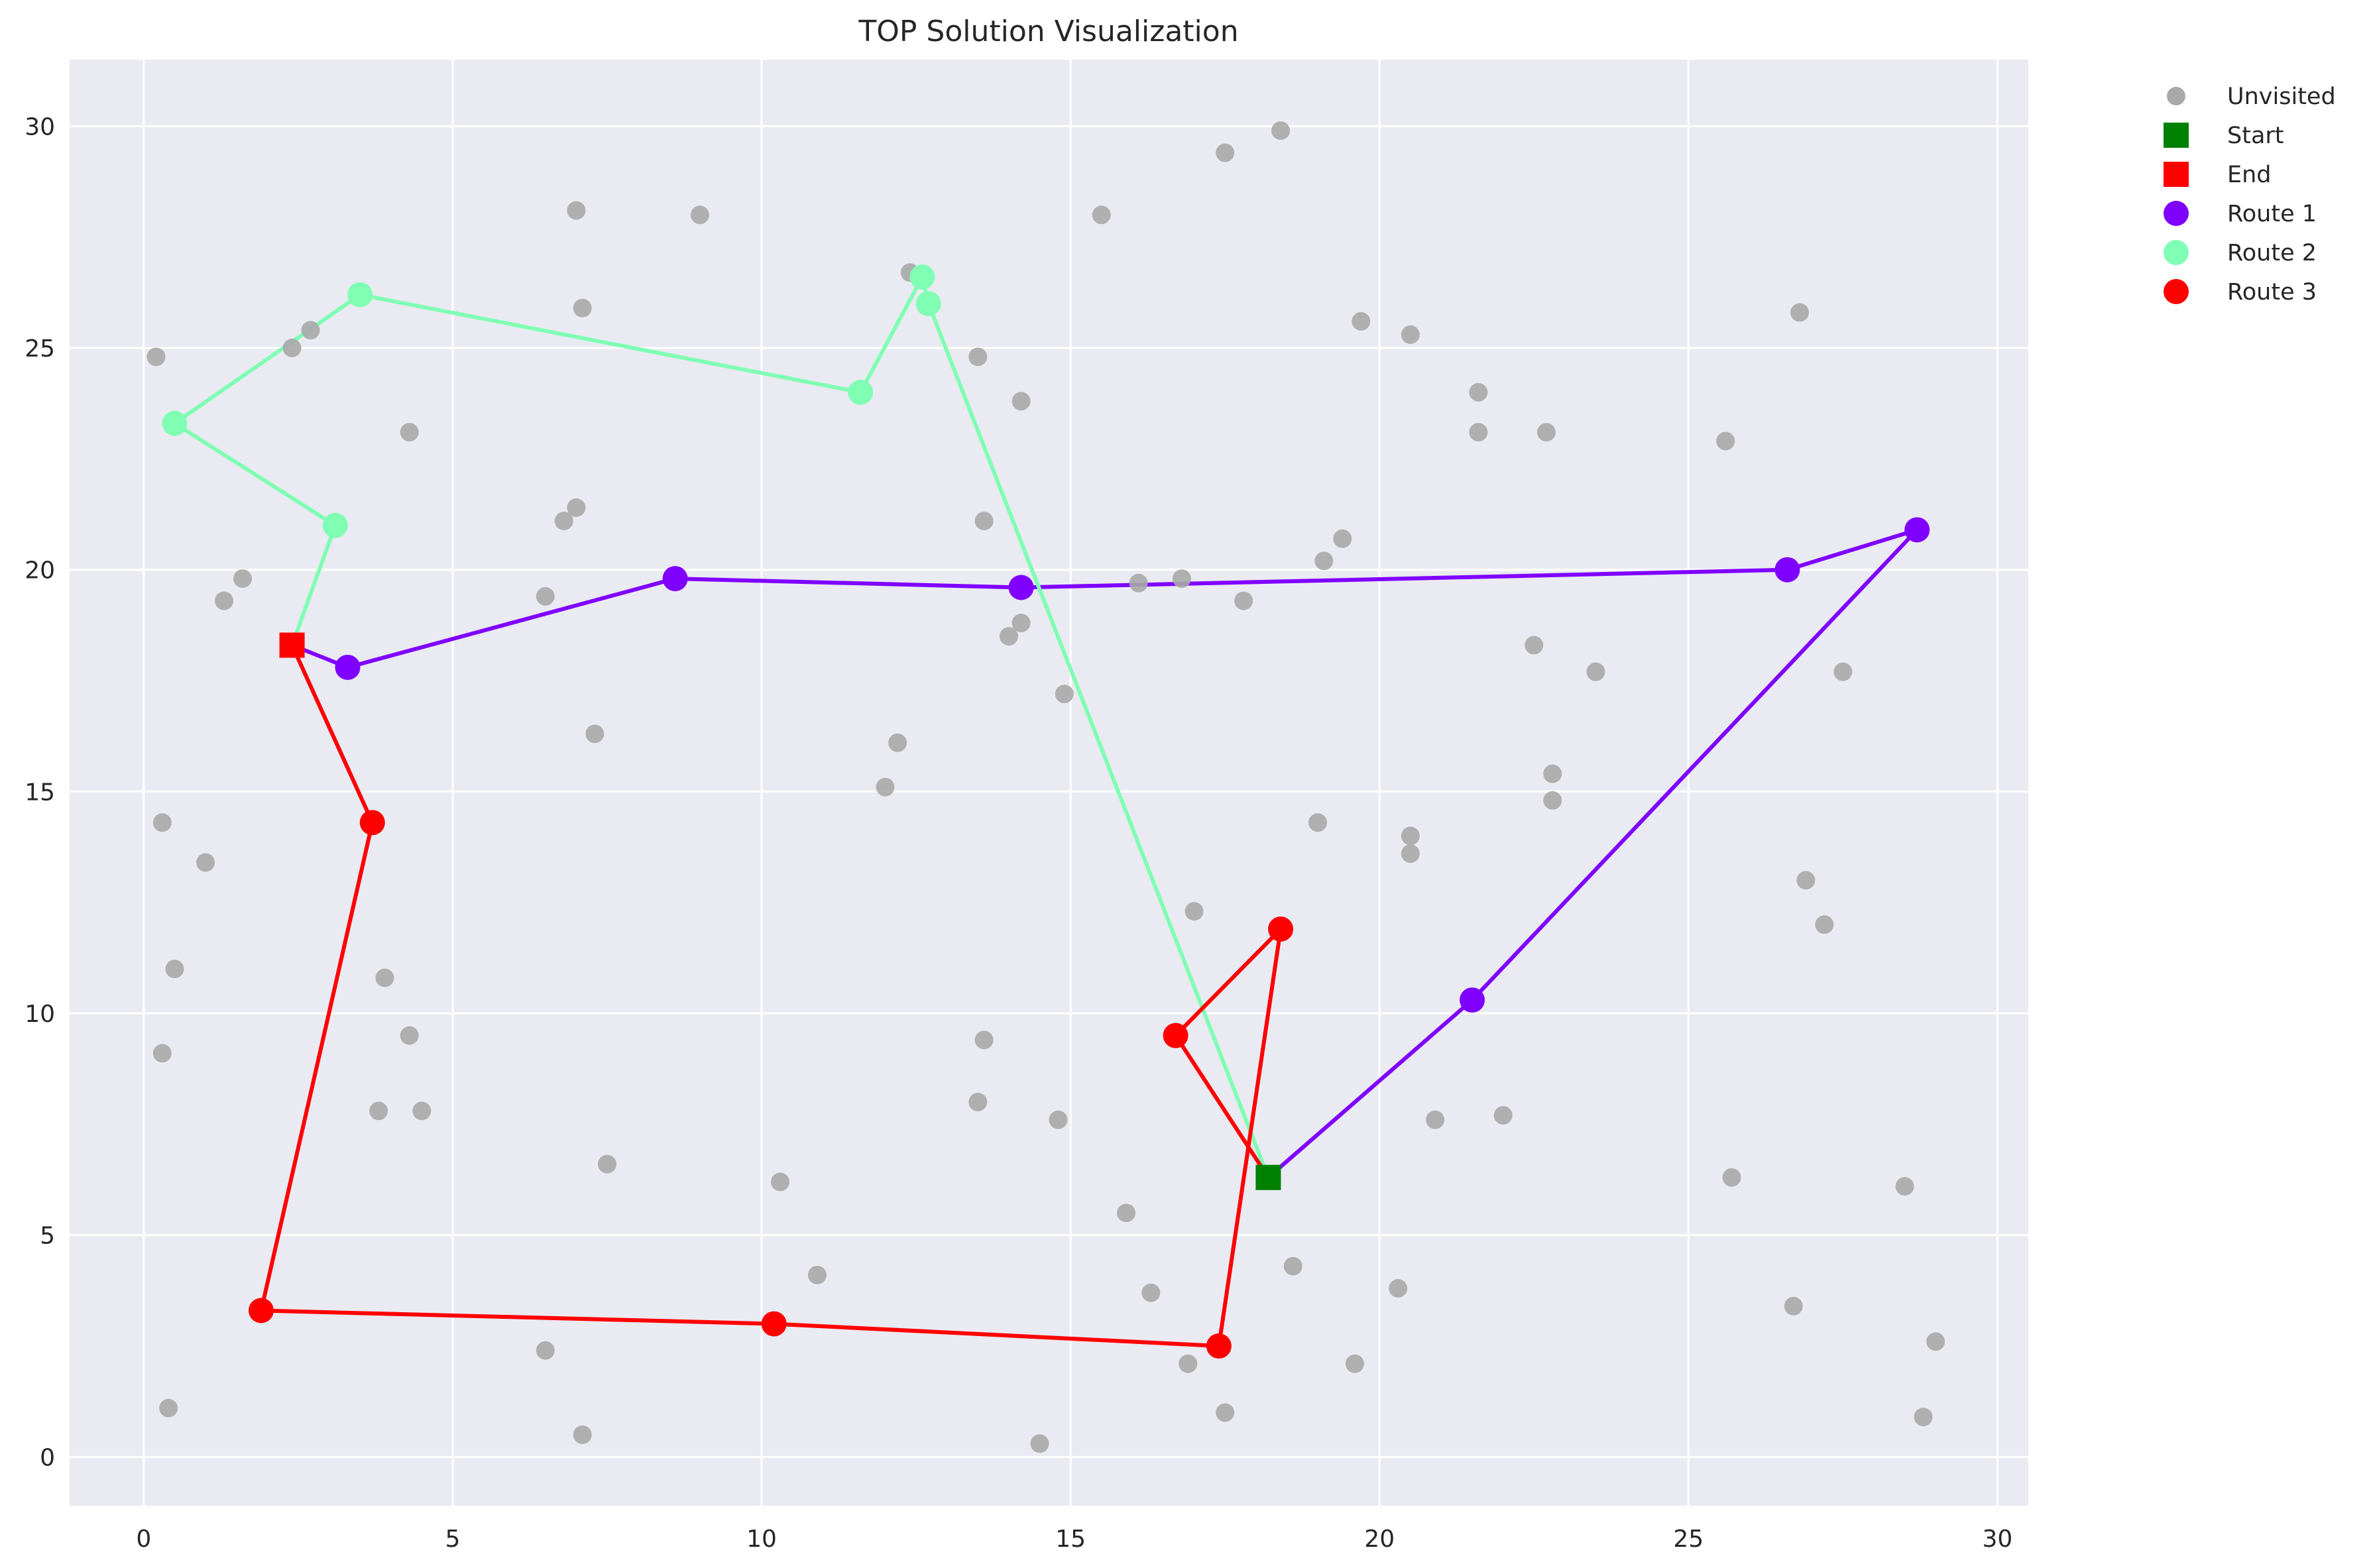 The height and width of the screenshot is (1568, 2371). I want to click on legend-label-unvisited: Unvisited, so click(2281, 97).